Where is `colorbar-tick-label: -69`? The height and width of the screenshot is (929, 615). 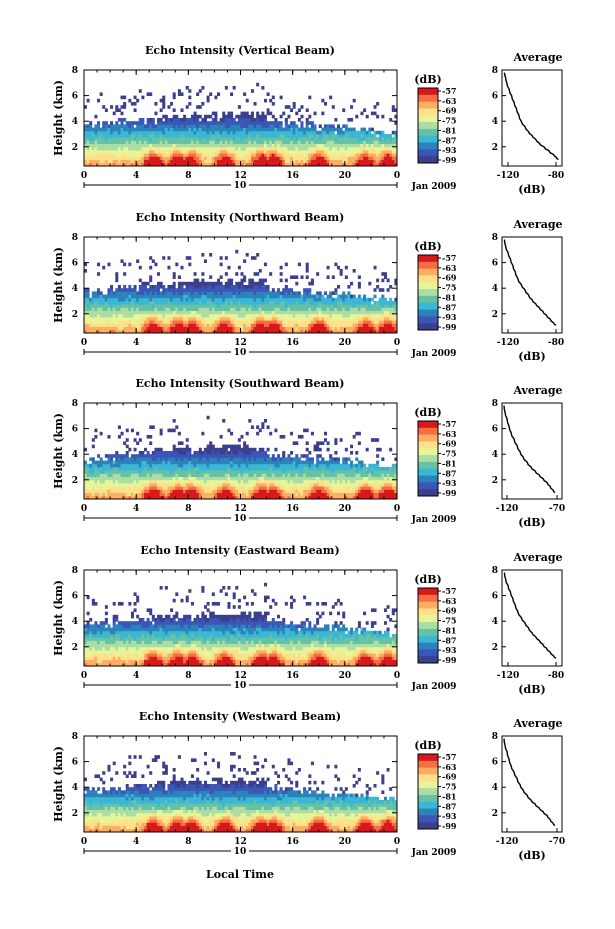 colorbar-tick-label: -69 is located at coordinates (449, 278).